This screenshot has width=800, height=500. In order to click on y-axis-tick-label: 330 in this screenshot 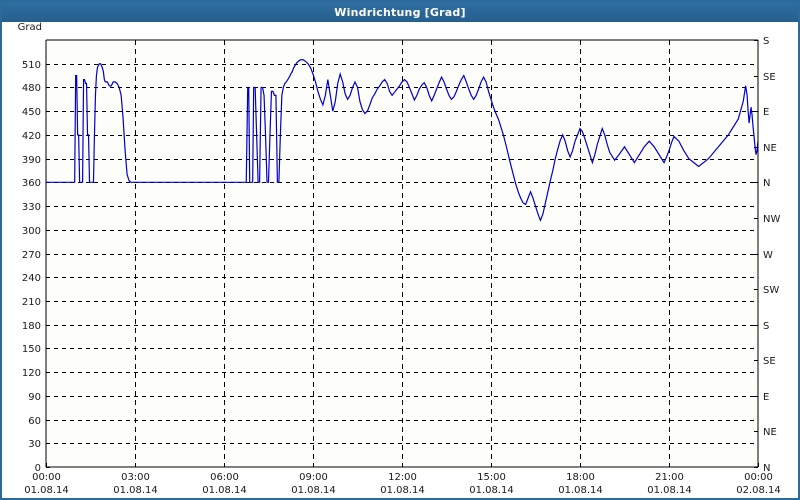, I will do `click(31, 207)`.